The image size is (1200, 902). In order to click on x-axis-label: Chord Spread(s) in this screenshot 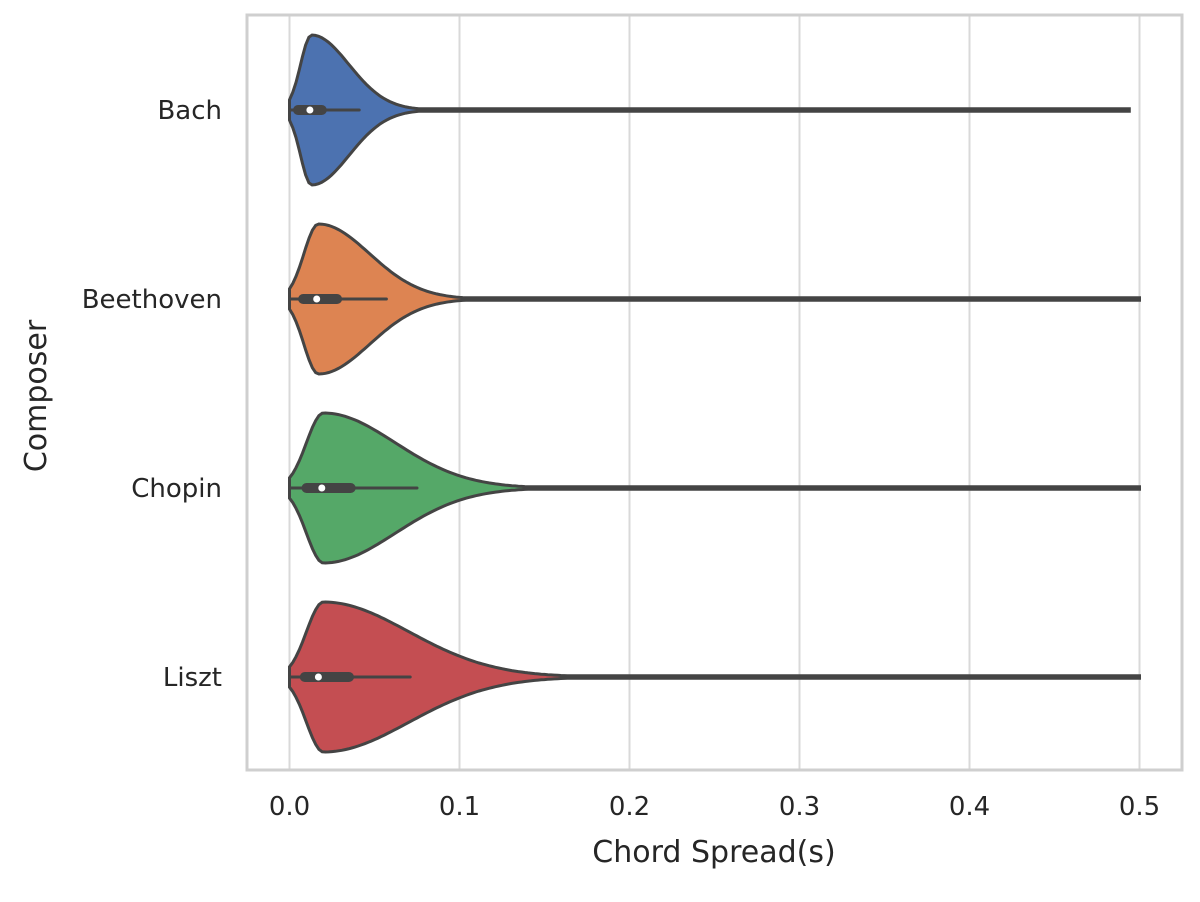, I will do `click(713, 852)`.